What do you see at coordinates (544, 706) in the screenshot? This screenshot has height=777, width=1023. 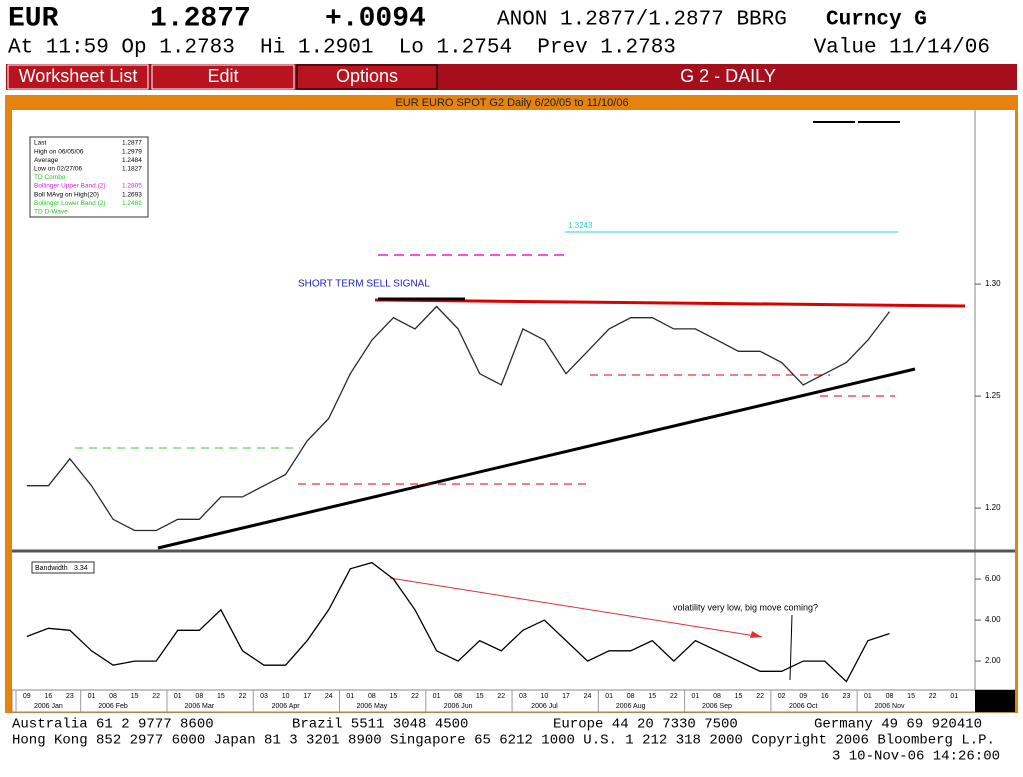 I see `month-label: 2006 Jul` at bounding box center [544, 706].